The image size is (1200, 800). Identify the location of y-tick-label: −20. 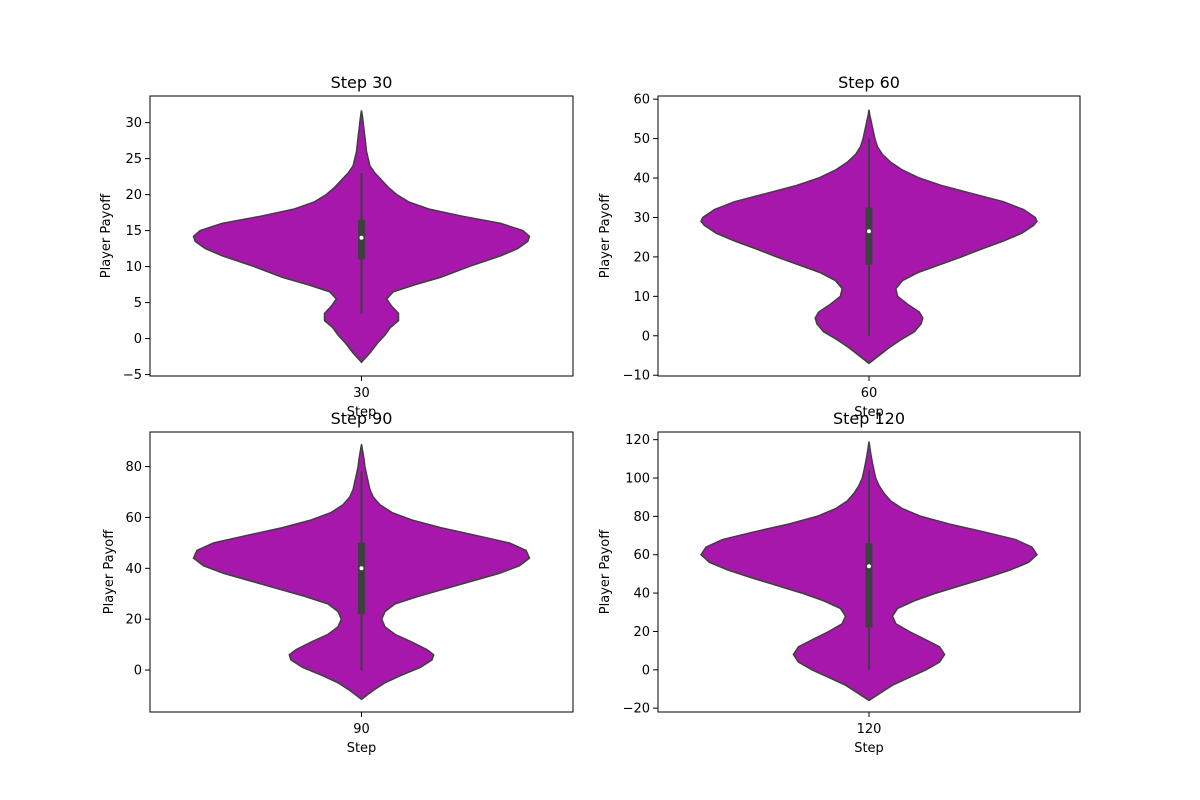
(636, 709).